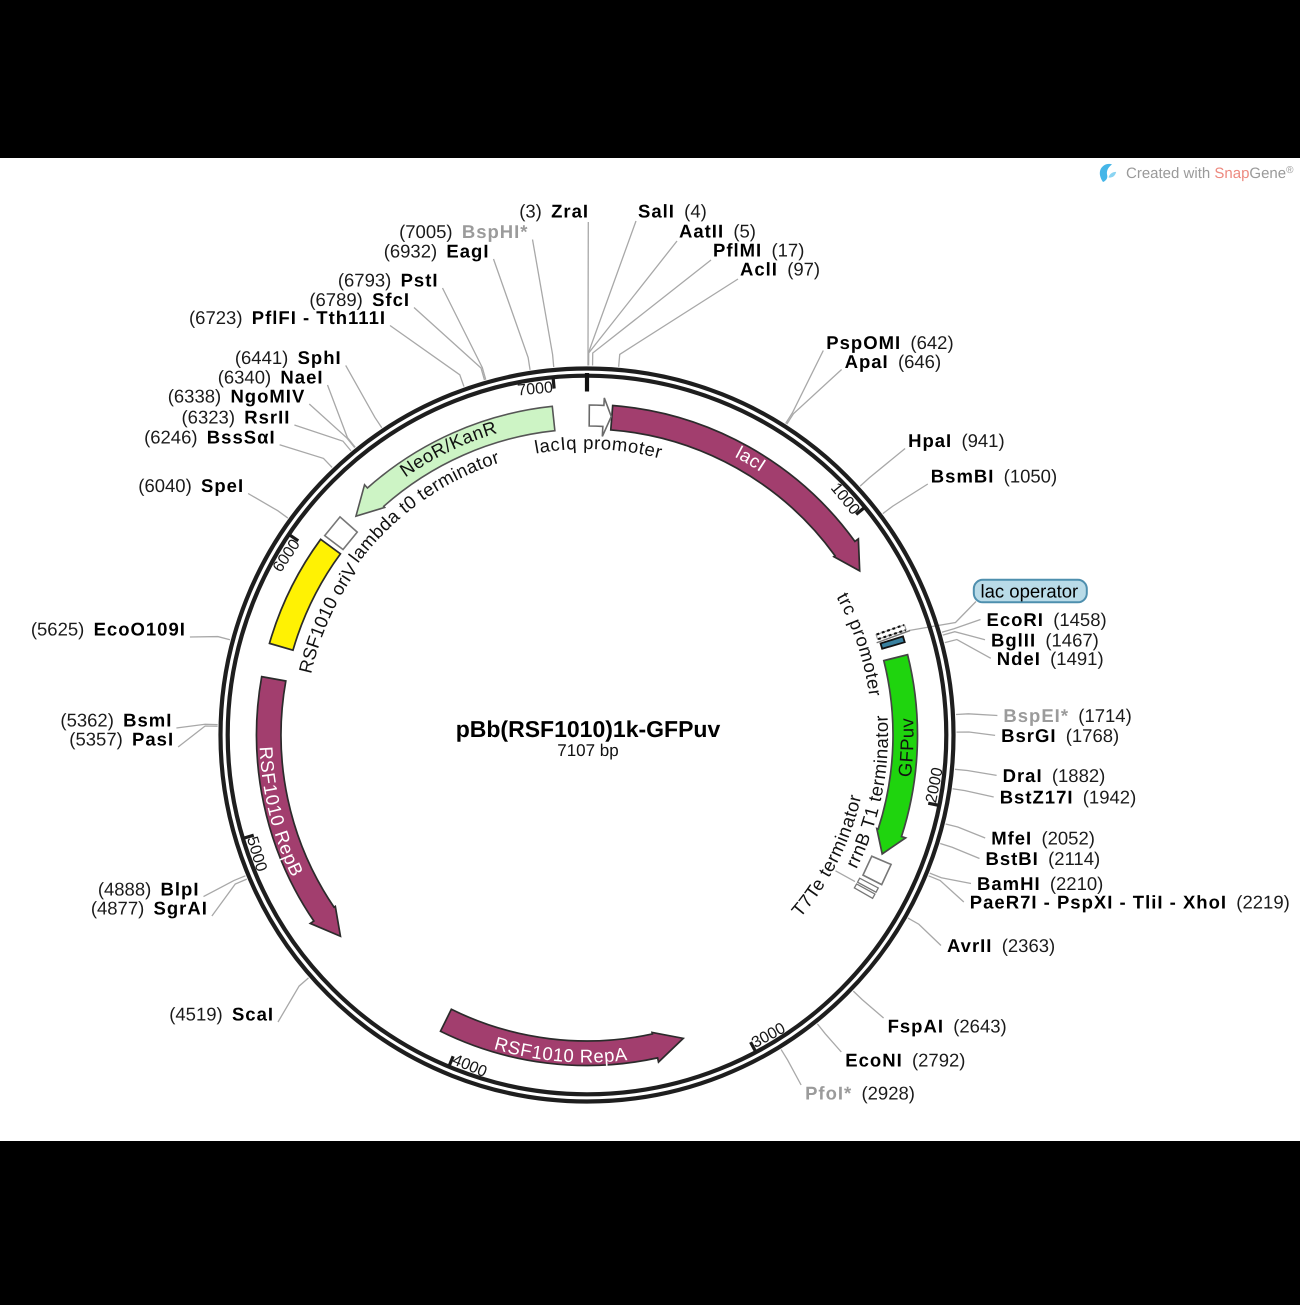 Image resolution: width=1300 pixels, height=1305 pixels. I want to click on svg-text: (6340) NaeI, so click(271, 377).